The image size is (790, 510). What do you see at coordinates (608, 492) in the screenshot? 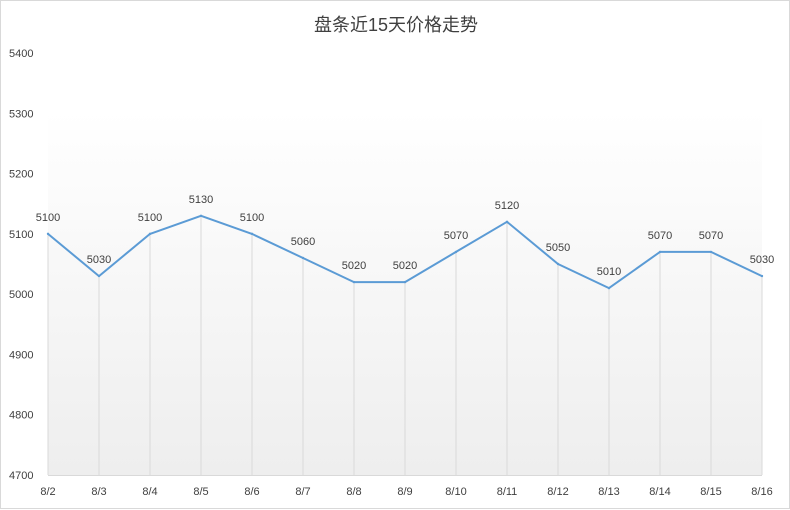
I see `x-tick-label: 8/13` at bounding box center [608, 492].